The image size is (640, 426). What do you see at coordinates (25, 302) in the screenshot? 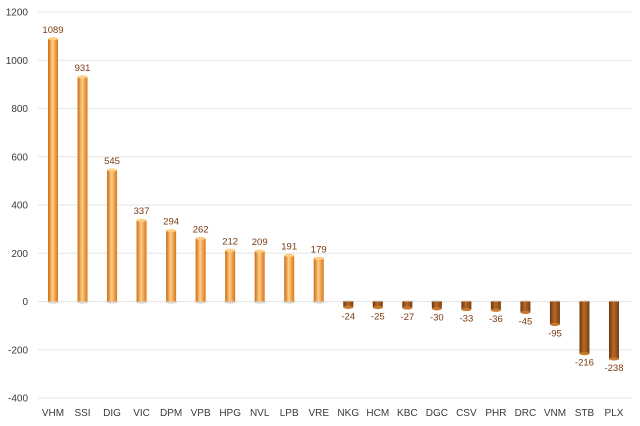
I see `y-tick-label: 0` at bounding box center [25, 302].